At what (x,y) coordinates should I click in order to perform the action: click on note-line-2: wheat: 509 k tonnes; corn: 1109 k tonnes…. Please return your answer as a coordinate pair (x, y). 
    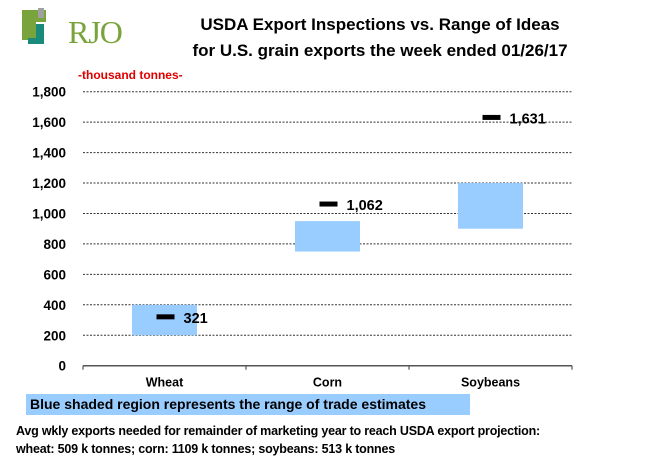
    Looking at the image, I should click on (205, 449).